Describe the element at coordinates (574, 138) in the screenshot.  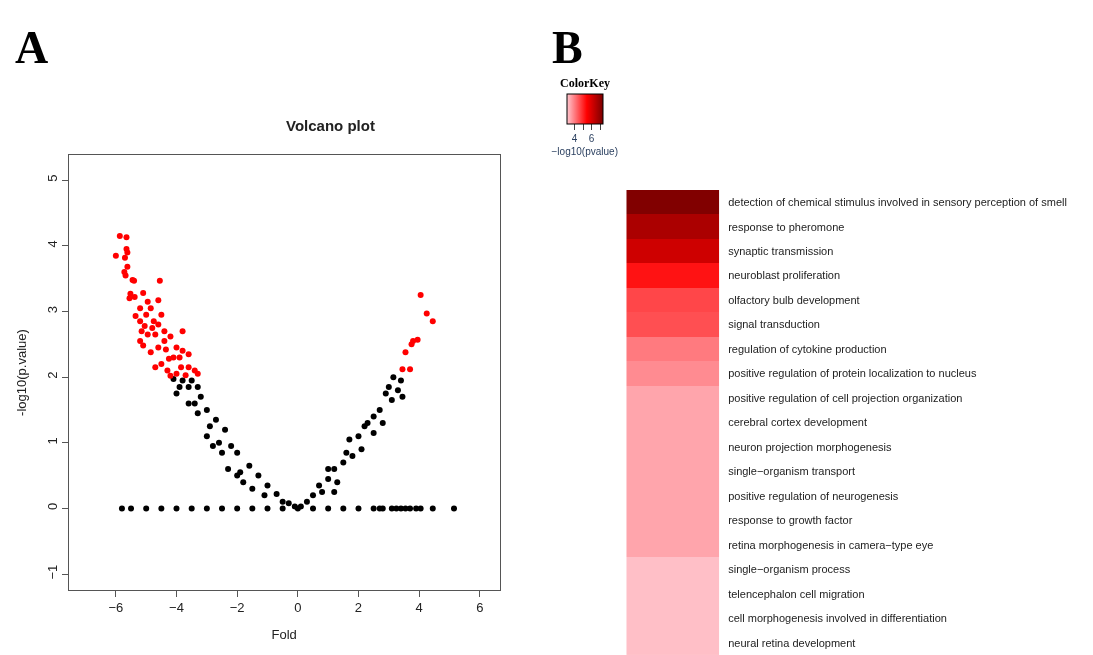
I see `color-bar-label: 4` at that location.